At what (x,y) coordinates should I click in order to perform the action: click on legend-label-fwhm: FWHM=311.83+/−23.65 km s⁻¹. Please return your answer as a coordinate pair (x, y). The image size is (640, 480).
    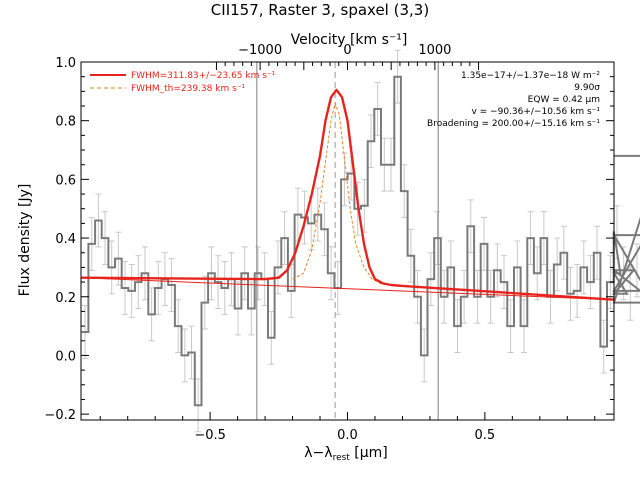
    Looking at the image, I should click on (203, 76).